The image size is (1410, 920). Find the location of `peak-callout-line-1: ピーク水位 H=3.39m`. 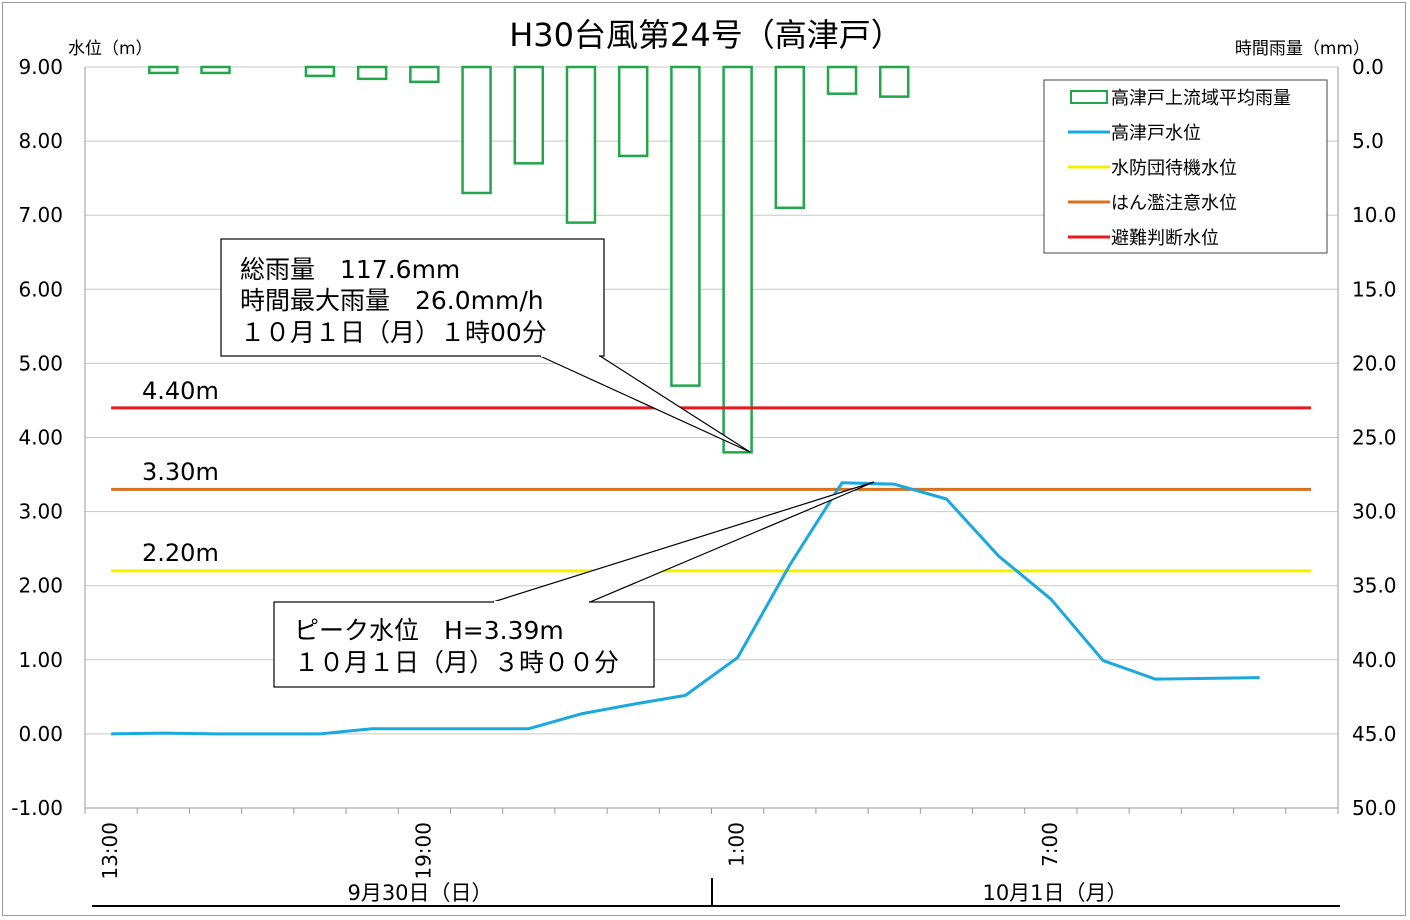

peak-callout-line-1: ピーク水位 H=3.39m is located at coordinates (429, 630).